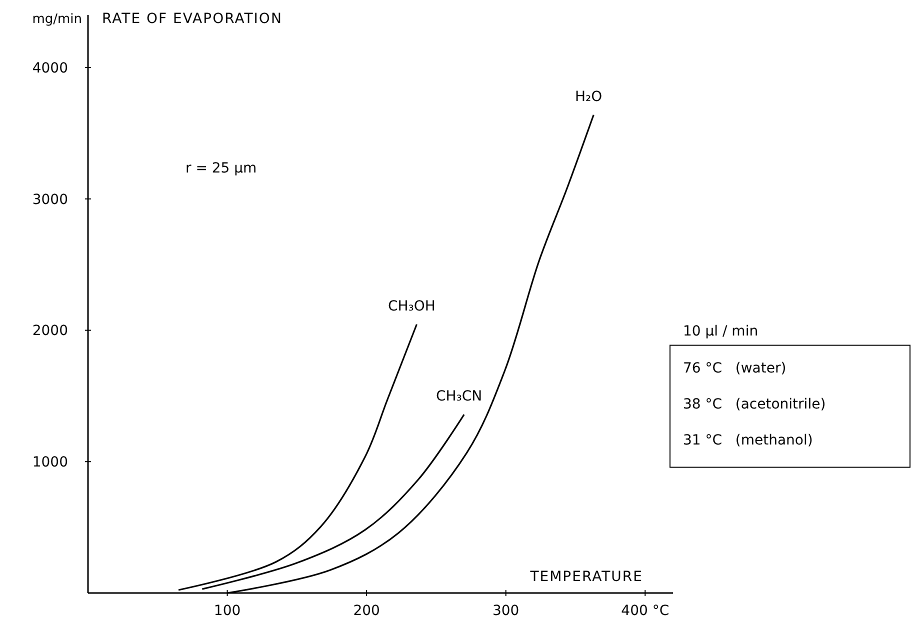  I want to click on x-tick-label: 300, so click(506, 611).